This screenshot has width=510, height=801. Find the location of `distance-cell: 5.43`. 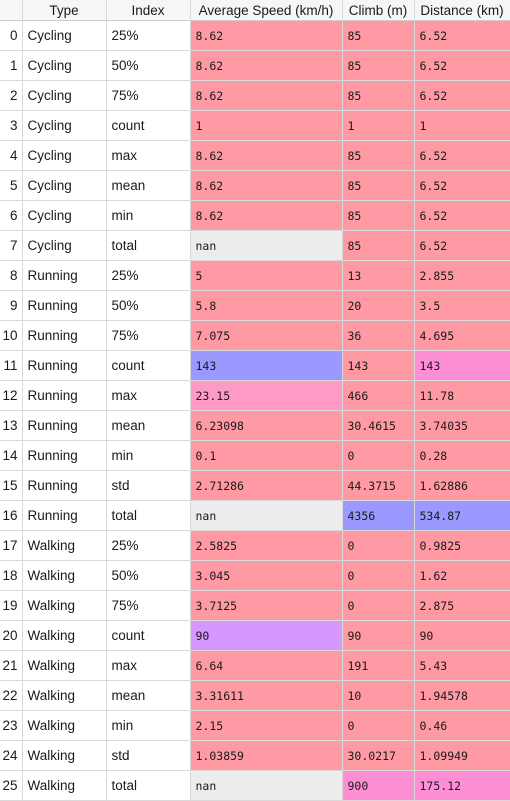

distance-cell: 5.43 is located at coordinates (462, 665).